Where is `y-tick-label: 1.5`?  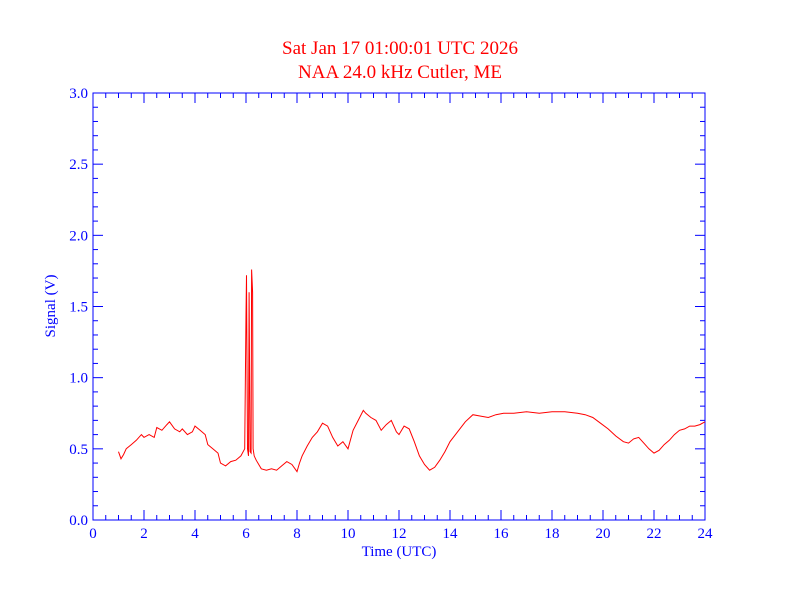 y-tick-label: 1.5 is located at coordinates (78, 308).